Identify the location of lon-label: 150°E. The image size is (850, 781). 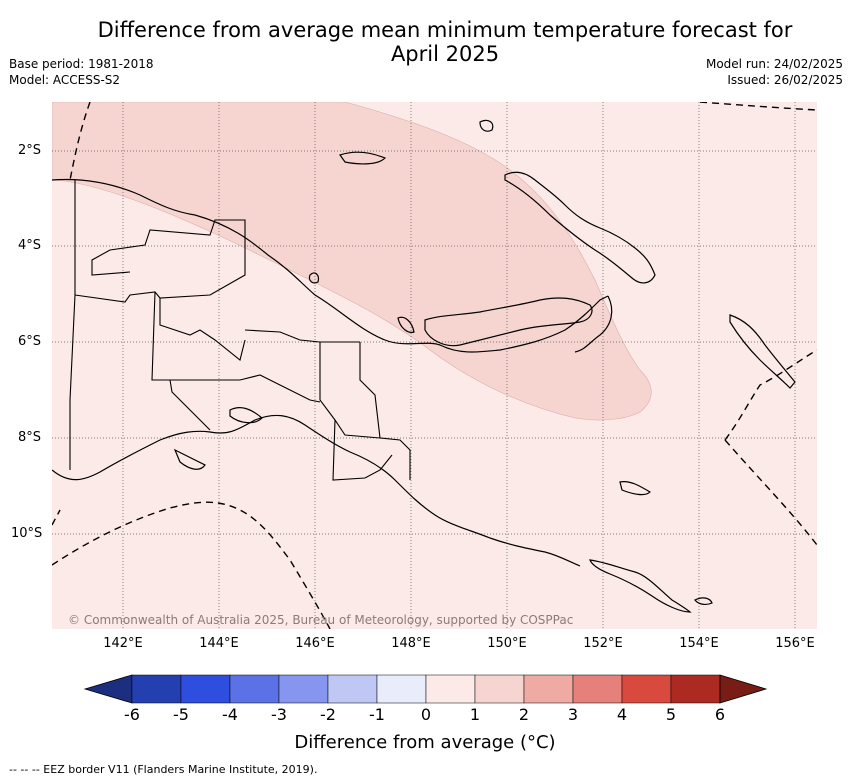
(507, 643).